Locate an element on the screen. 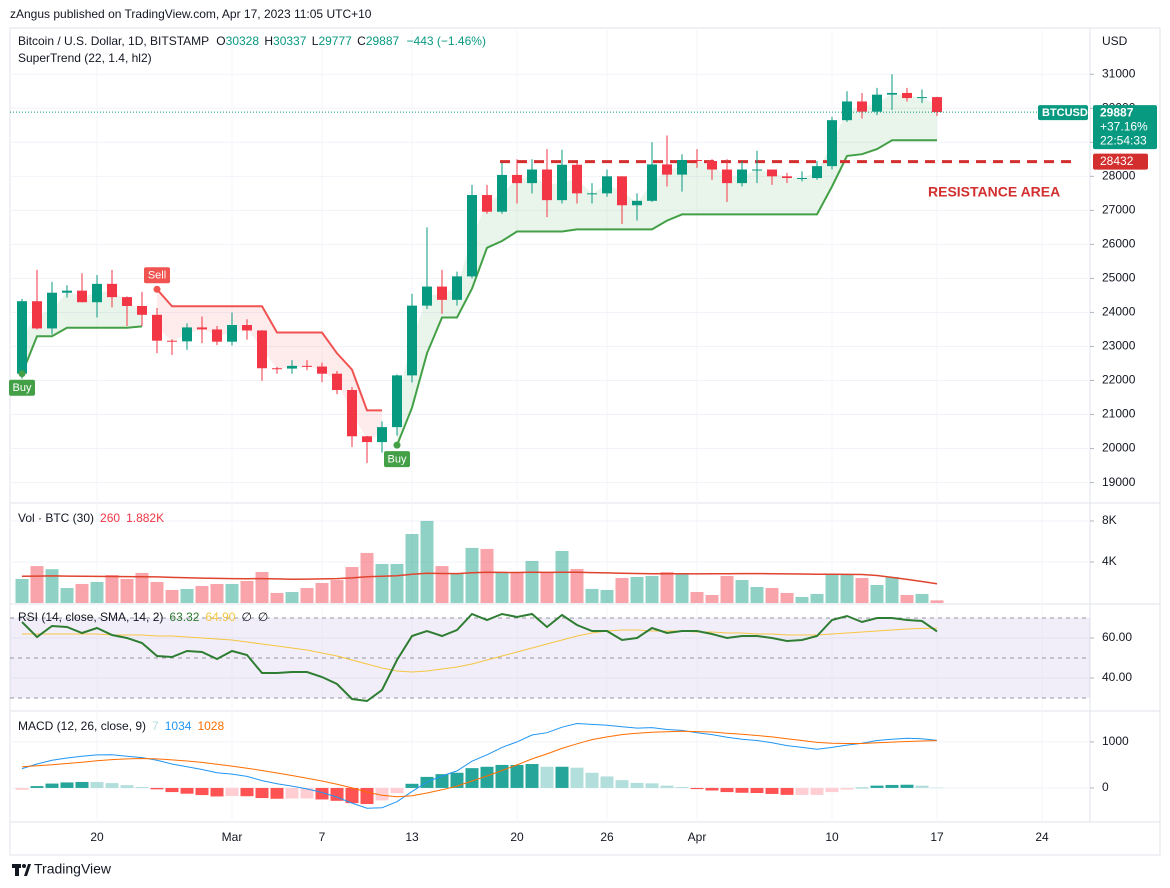  macd-line is located at coordinates (479, 765).